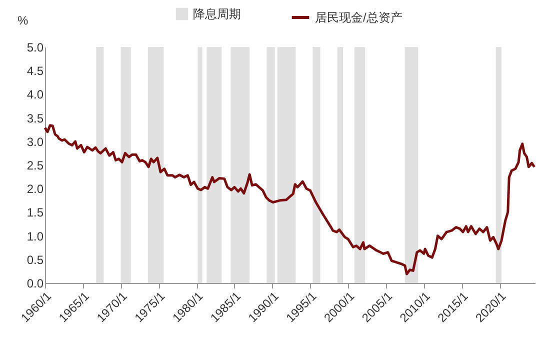 The width and height of the screenshot is (550, 338). Describe the element at coordinates (35, 259) in the screenshot. I see `y-tick-label: 0.5` at that location.